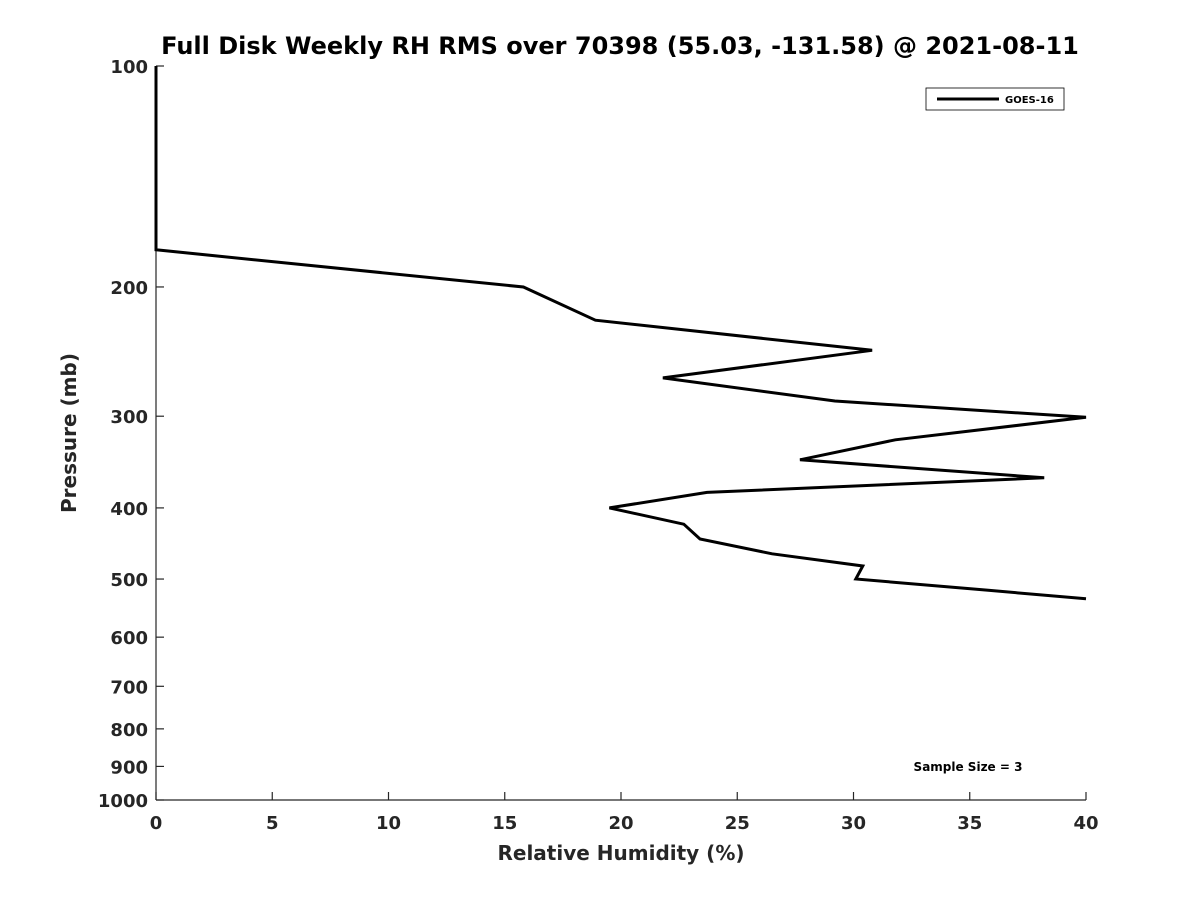 Image resolution: width=1200 pixels, height=900 pixels. I want to click on x-tick-label: 30, so click(853, 823).